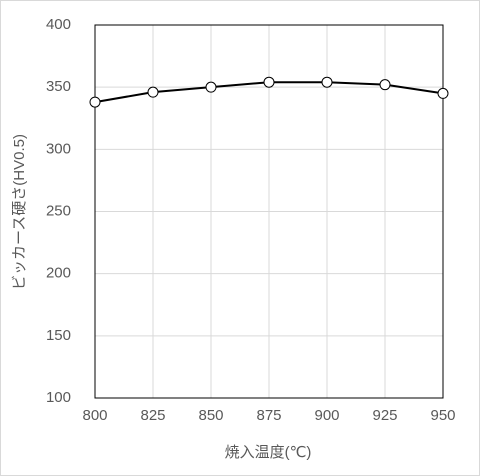  What do you see at coordinates (58, 335) in the screenshot?
I see `y-tick-label: 150` at bounding box center [58, 335].